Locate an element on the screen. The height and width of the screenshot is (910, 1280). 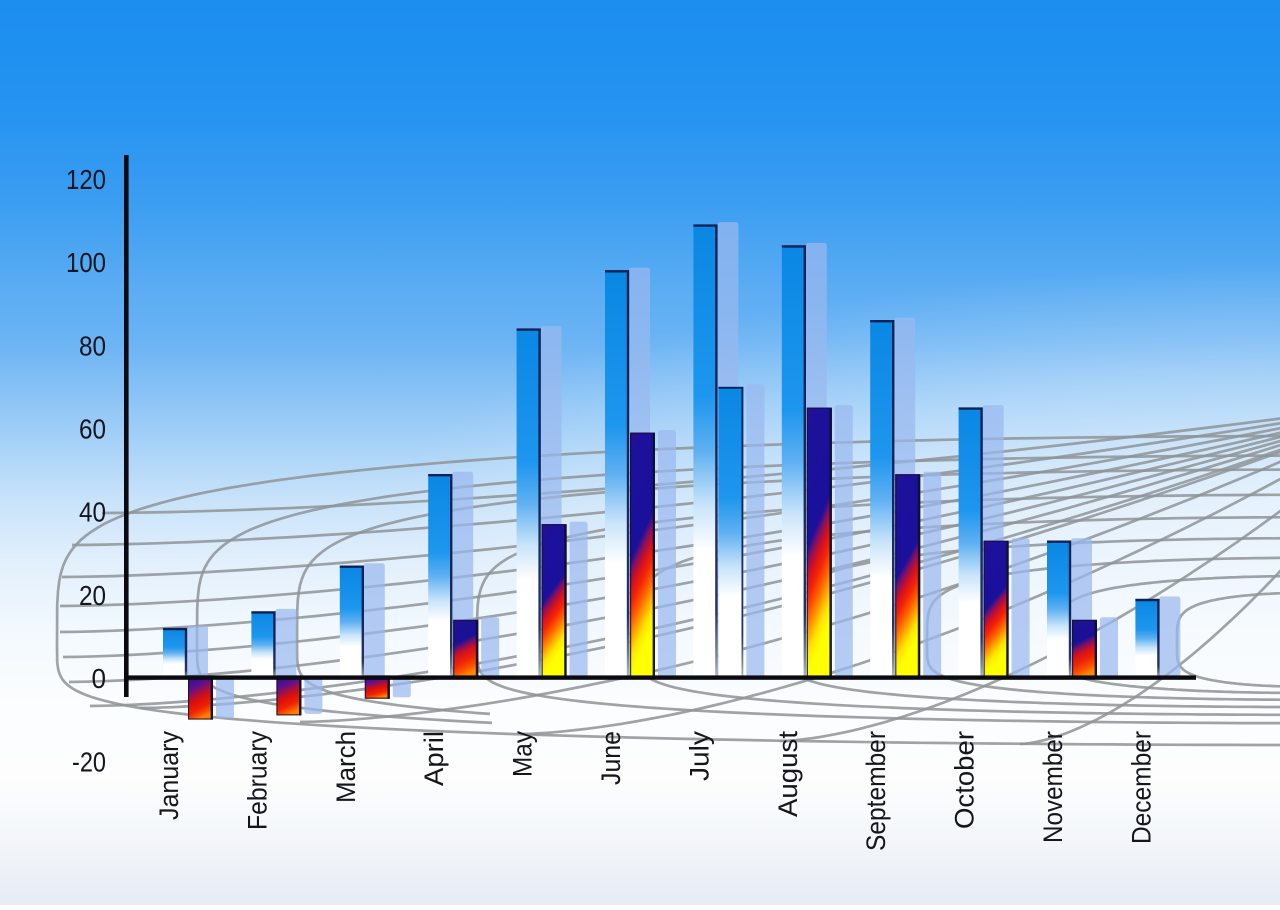
svg-text: December is located at coordinates (1141, 787).